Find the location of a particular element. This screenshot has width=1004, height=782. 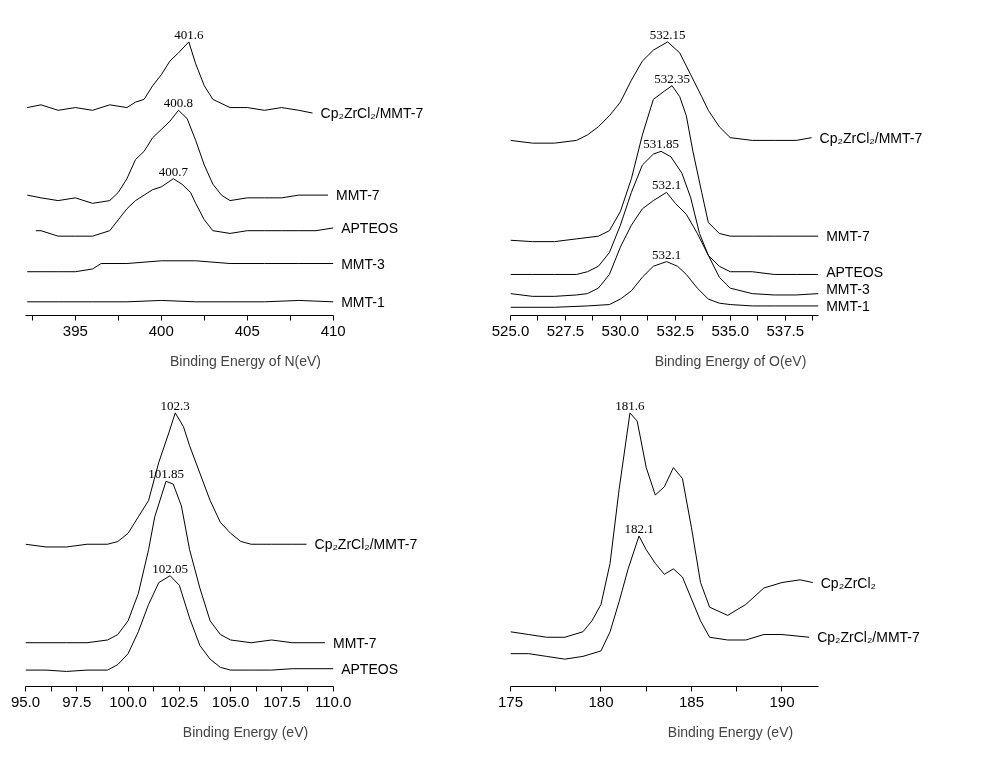

annotation: 532.15 is located at coordinates (667, 34).